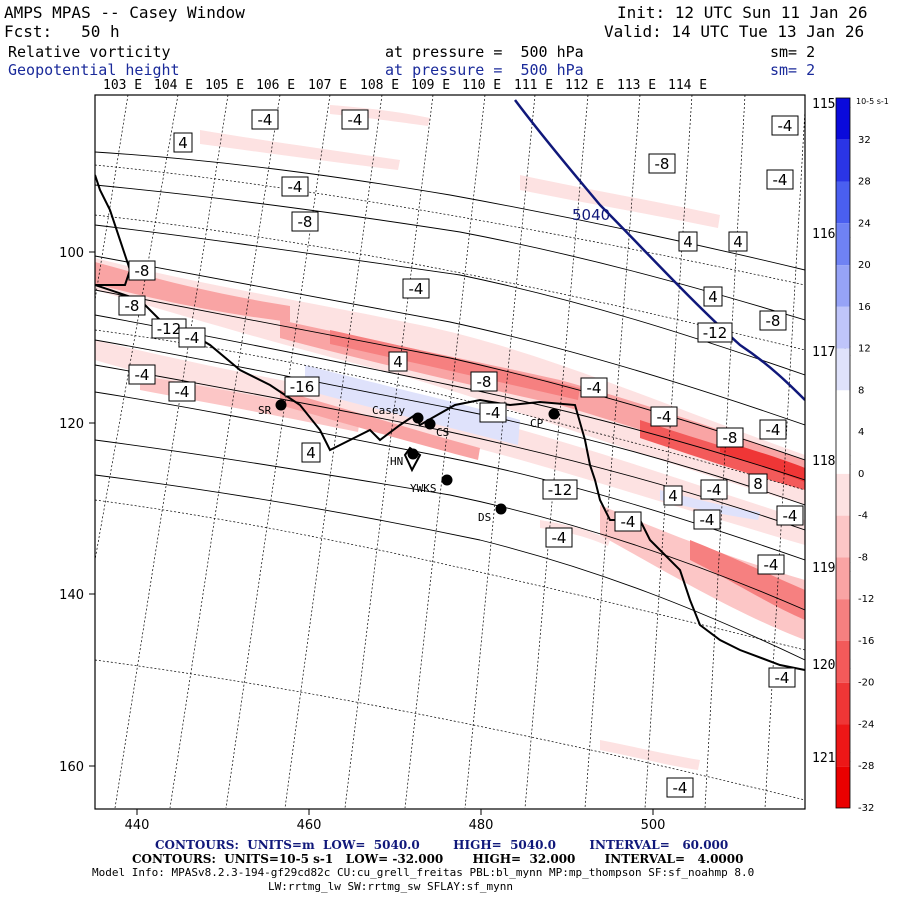 Image resolution: width=900 pixels, height=900 pixels. What do you see at coordinates (533, 85) in the screenshot?
I see `top-lon-label: 111 E` at bounding box center [533, 85].